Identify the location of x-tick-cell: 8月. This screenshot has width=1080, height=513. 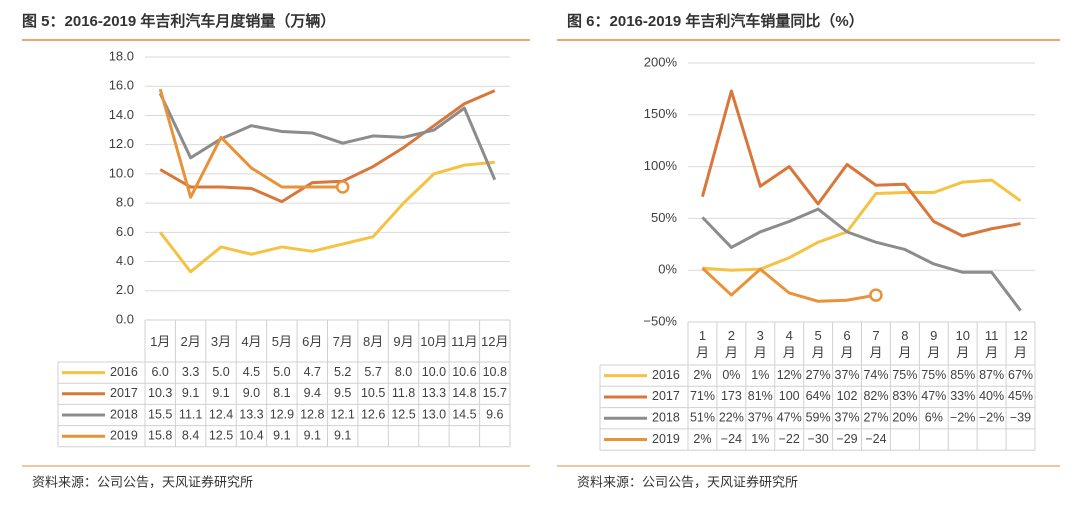
(905, 343).